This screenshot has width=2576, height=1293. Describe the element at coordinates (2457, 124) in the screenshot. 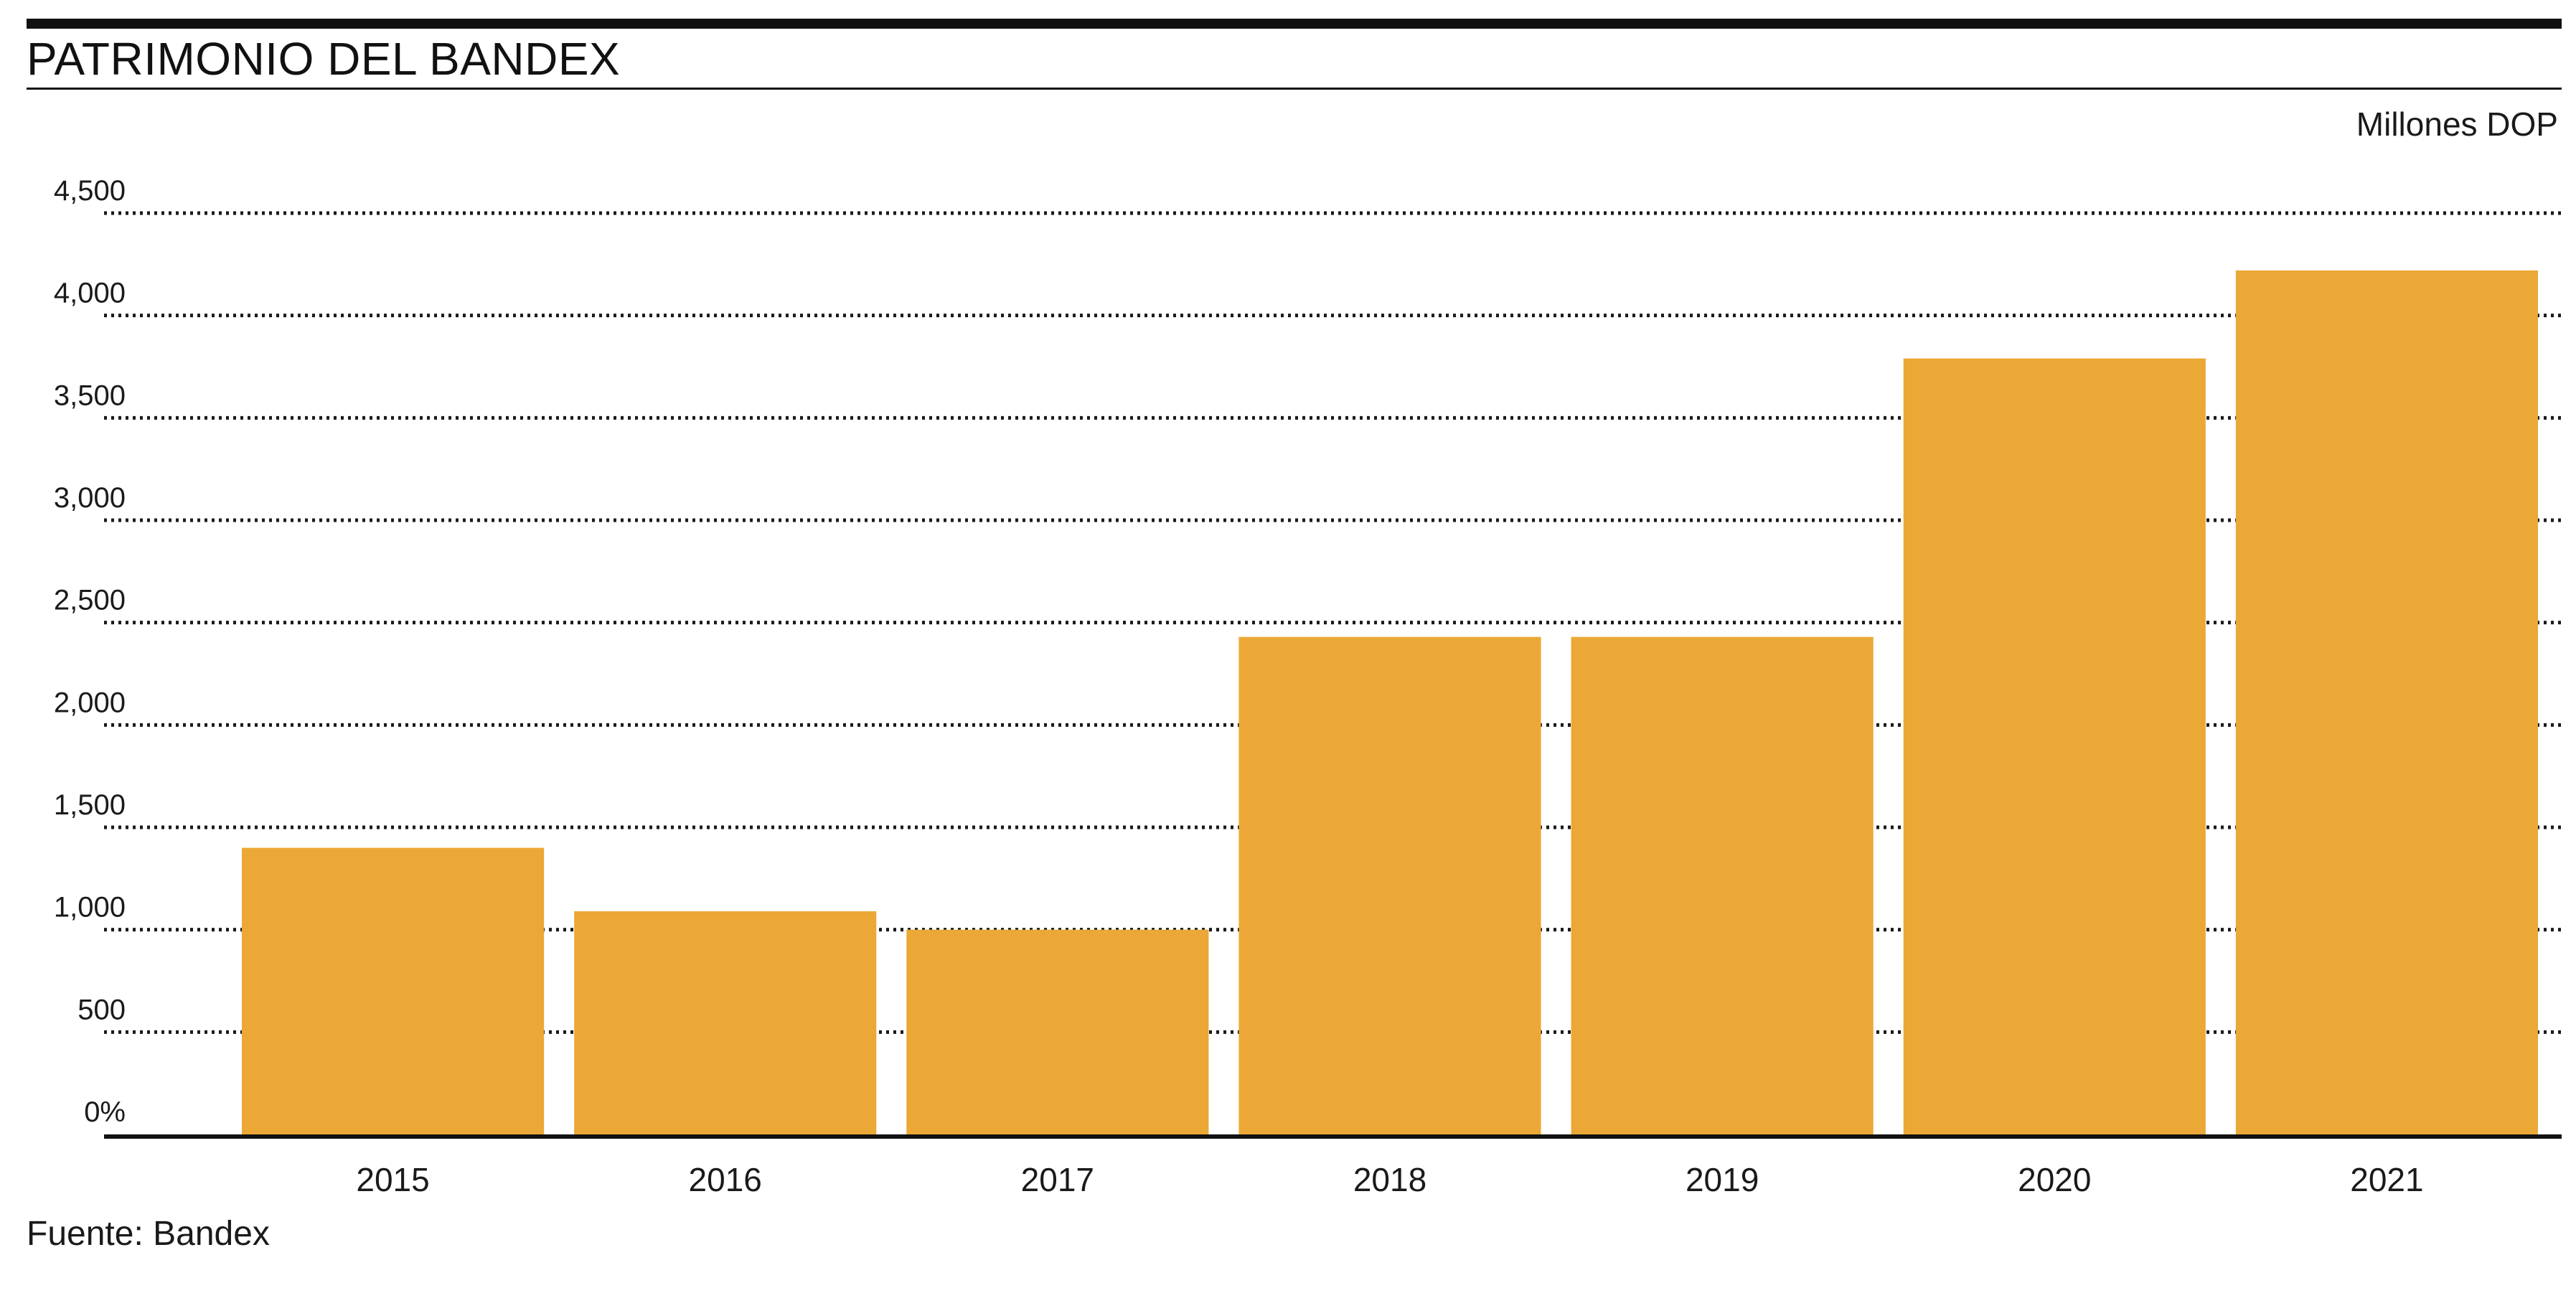

I see `units-label: Millones DOP` at that location.